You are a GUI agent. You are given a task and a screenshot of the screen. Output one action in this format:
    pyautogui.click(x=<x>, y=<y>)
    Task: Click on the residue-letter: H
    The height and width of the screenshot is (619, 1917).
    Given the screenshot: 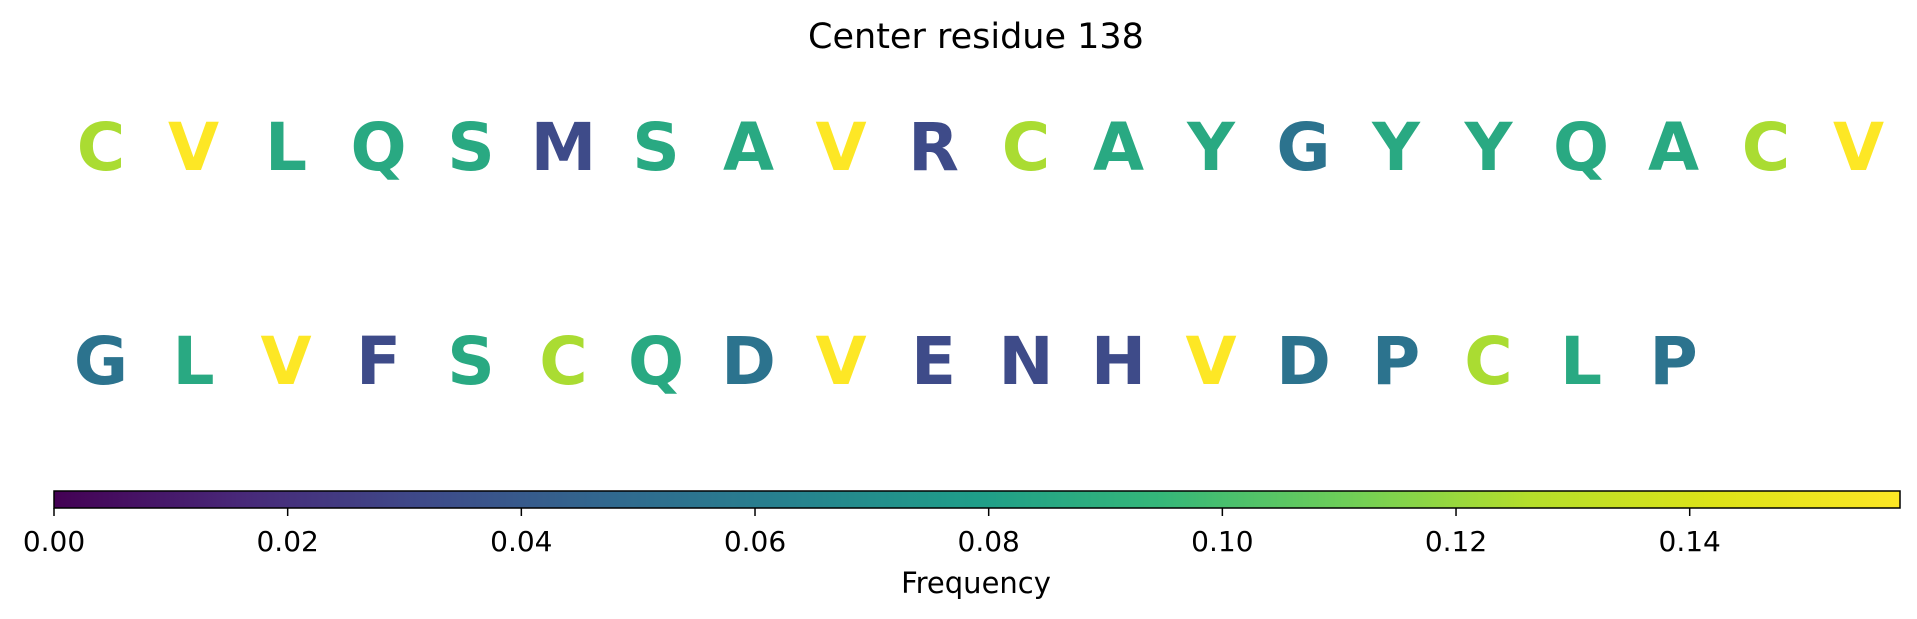 What is the action you would take?
    pyautogui.click(x=1118, y=361)
    